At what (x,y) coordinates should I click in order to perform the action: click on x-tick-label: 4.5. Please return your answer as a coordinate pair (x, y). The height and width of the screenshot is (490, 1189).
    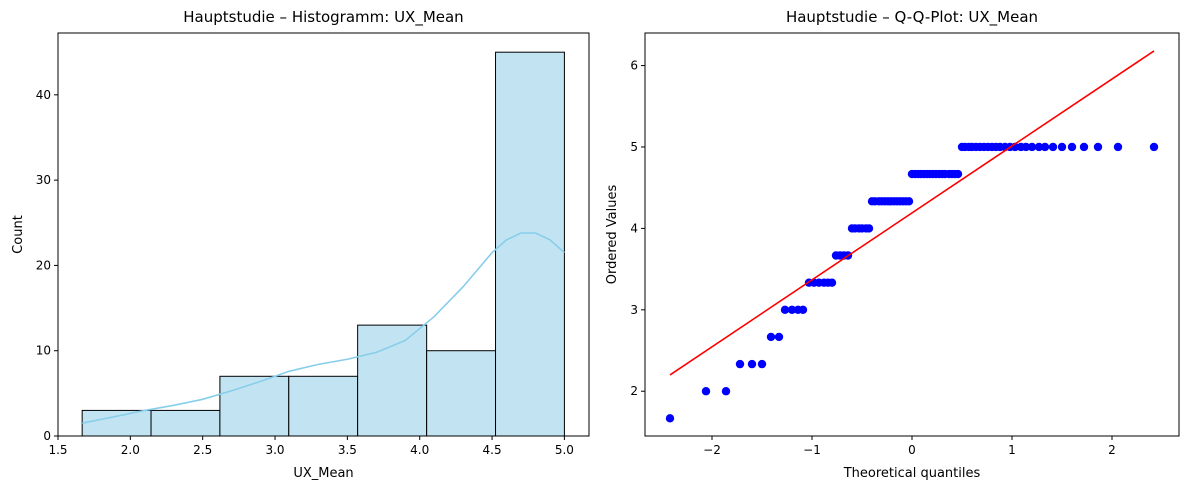
    Looking at the image, I should click on (492, 450).